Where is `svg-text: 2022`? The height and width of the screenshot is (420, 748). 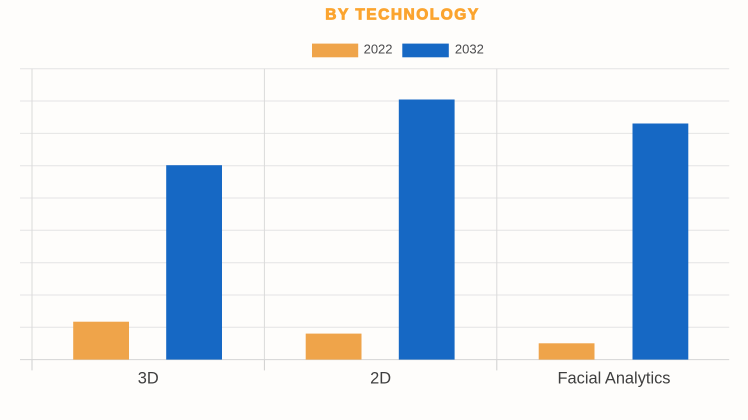
svg-text: 2022 is located at coordinates (378, 48).